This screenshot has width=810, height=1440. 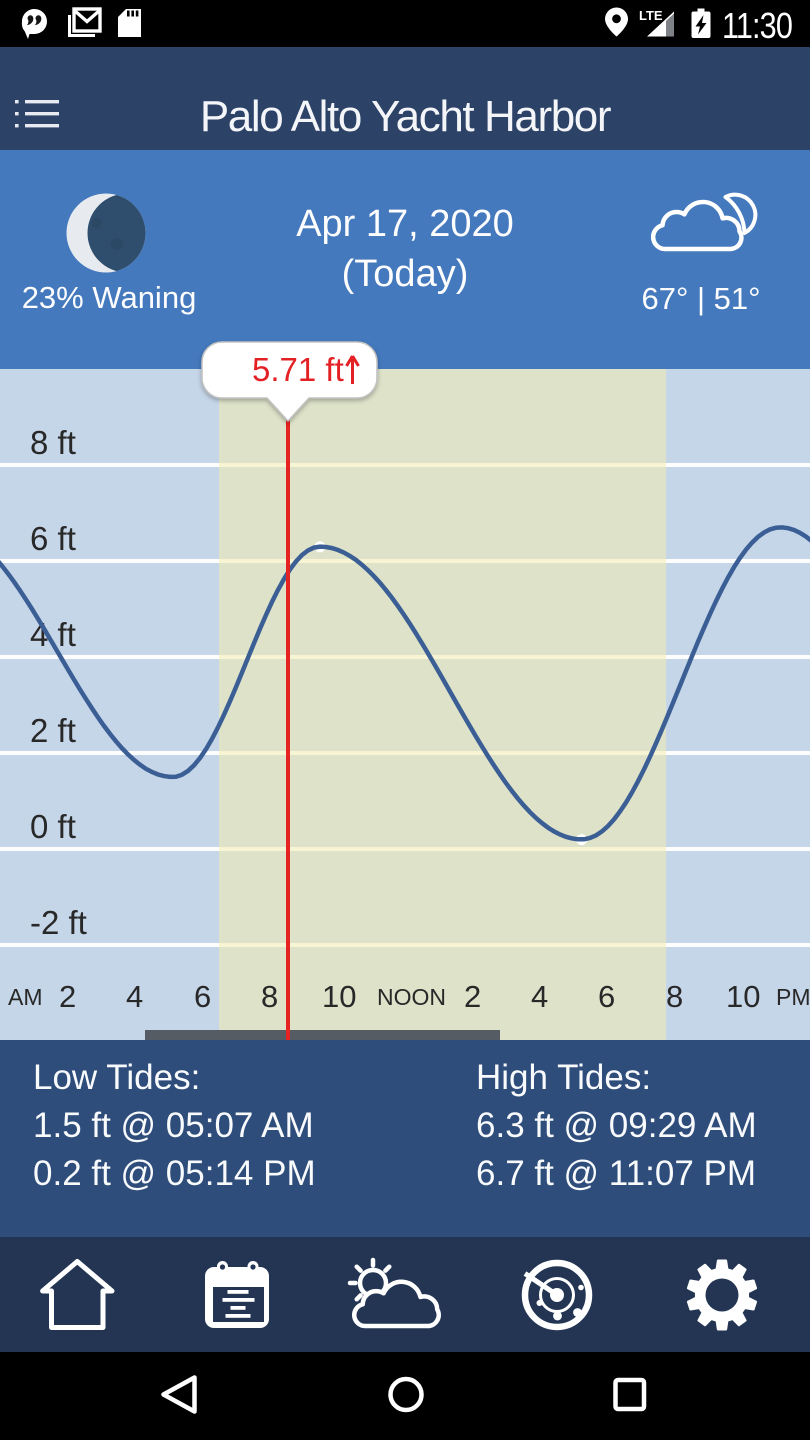 What do you see at coordinates (651, 15) in the screenshot?
I see `svg-text: LTE` at bounding box center [651, 15].